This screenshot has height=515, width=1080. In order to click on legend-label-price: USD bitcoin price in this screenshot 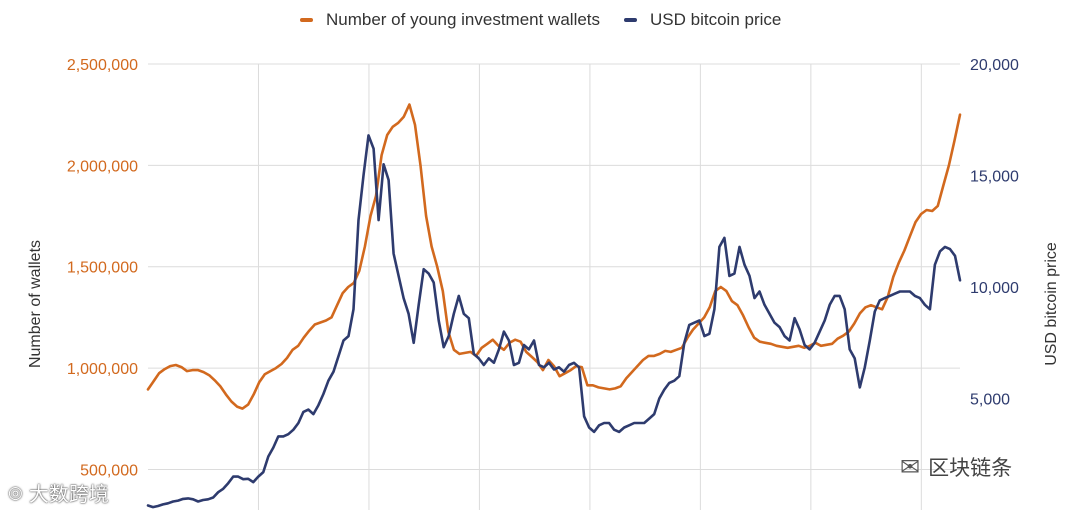, I will do `click(716, 19)`.